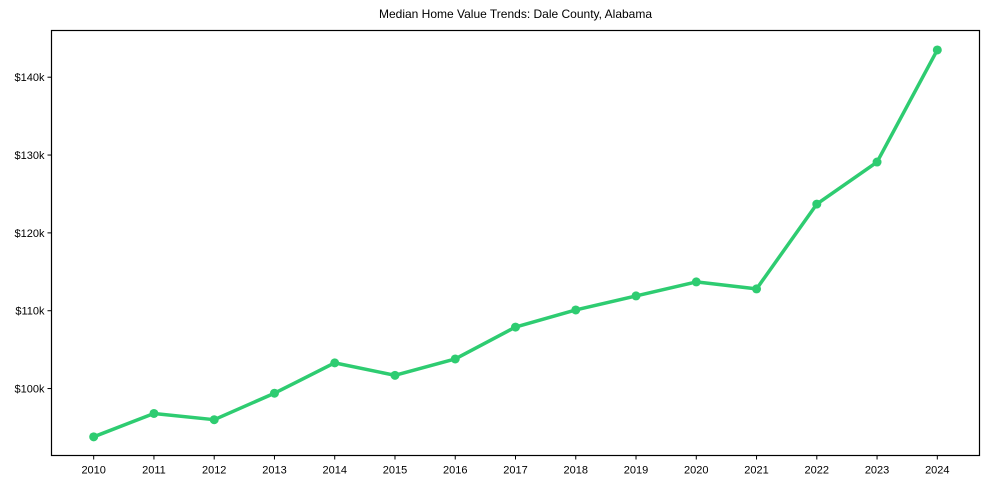 This screenshot has height=490, width=989. Describe the element at coordinates (576, 471) in the screenshot. I see `x-tick-label: 2018` at that location.